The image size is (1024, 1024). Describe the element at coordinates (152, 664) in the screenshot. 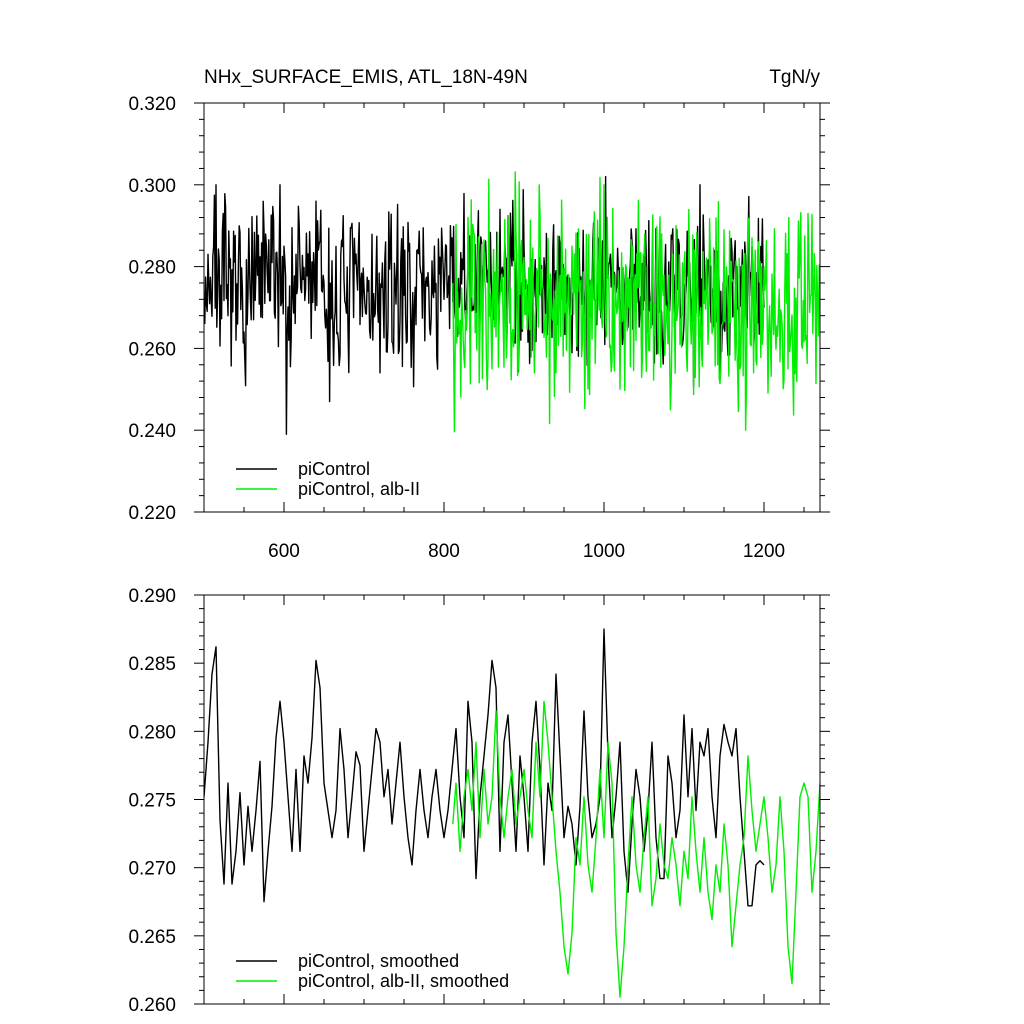

I see `y-tick-label: 0.285` at that location.